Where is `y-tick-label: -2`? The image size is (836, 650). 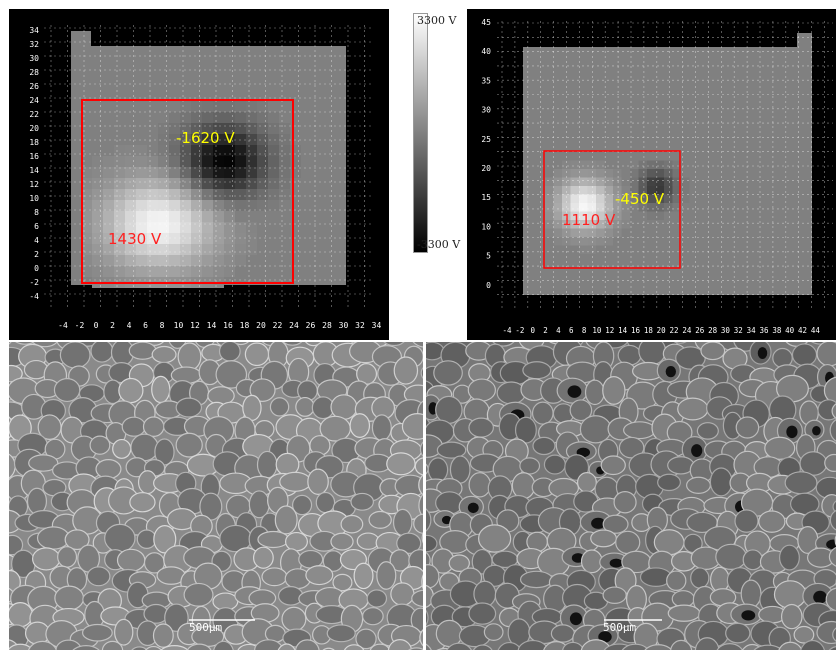
y-tick-label: -2 is located at coordinates (34, 282).